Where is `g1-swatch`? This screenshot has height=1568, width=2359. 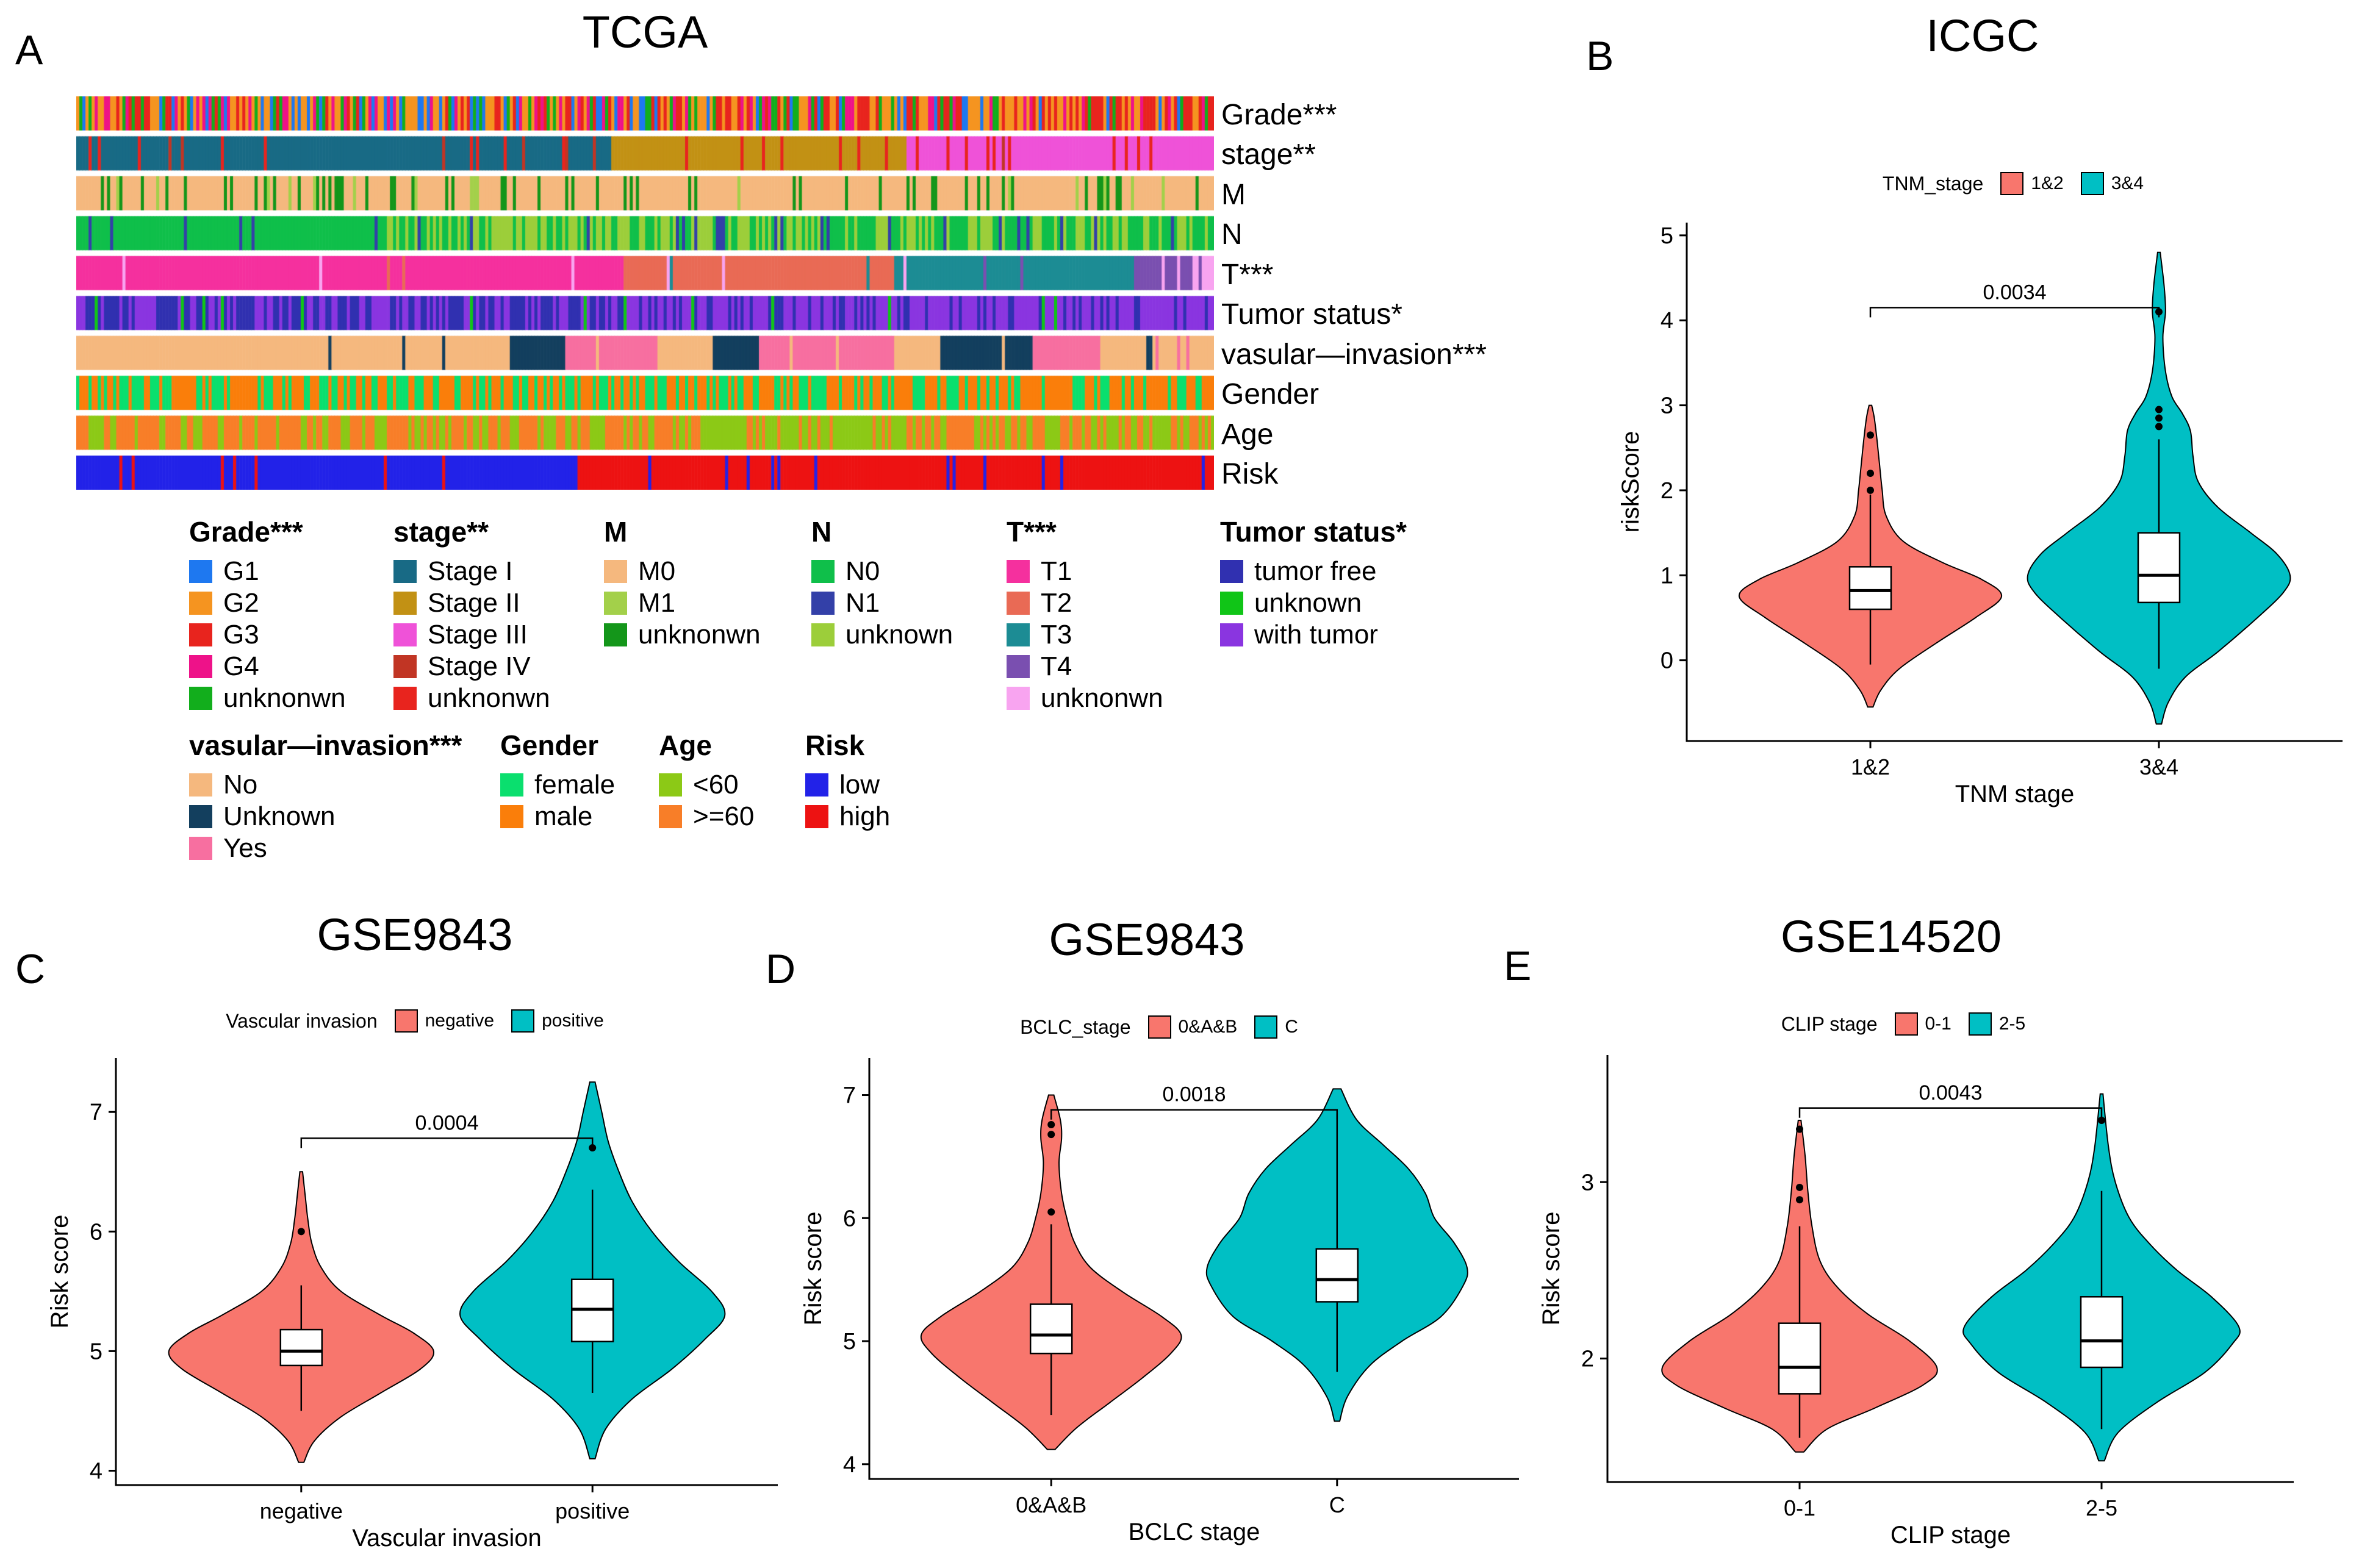 g1-swatch is located at coordinates (201, 571).